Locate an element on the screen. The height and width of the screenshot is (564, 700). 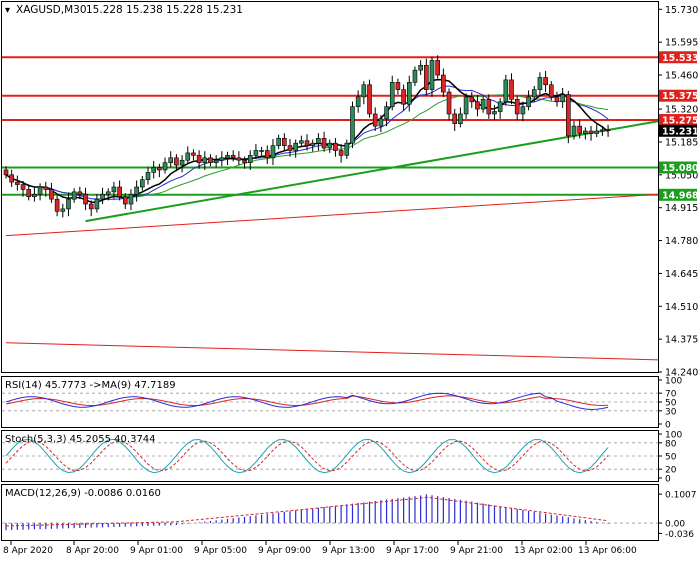
rsi-label: RSI(14) 45.7773 ->MA(9) 47.7189 is located at coordinates (90, 385).